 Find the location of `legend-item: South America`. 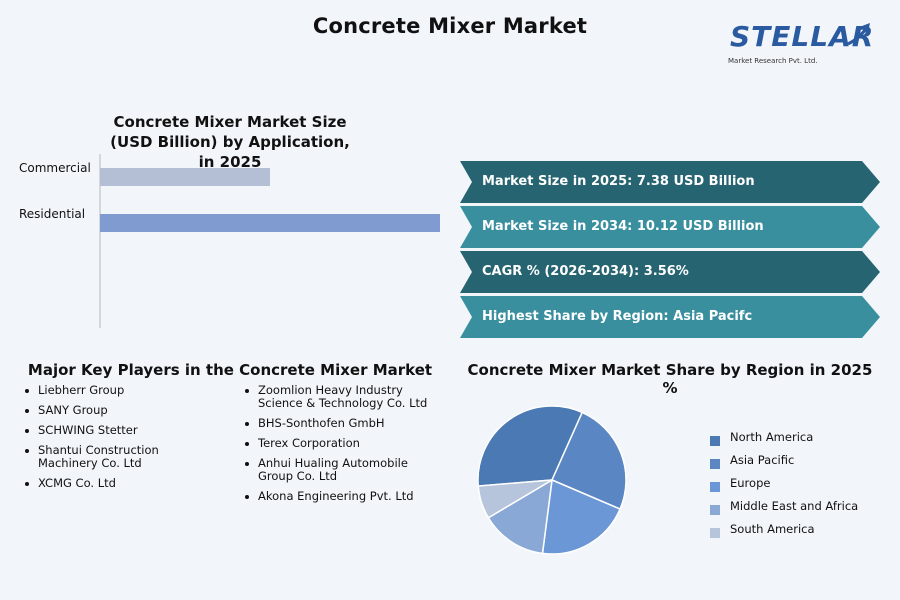

legend-item: South America is located at coordinates (784, 533).